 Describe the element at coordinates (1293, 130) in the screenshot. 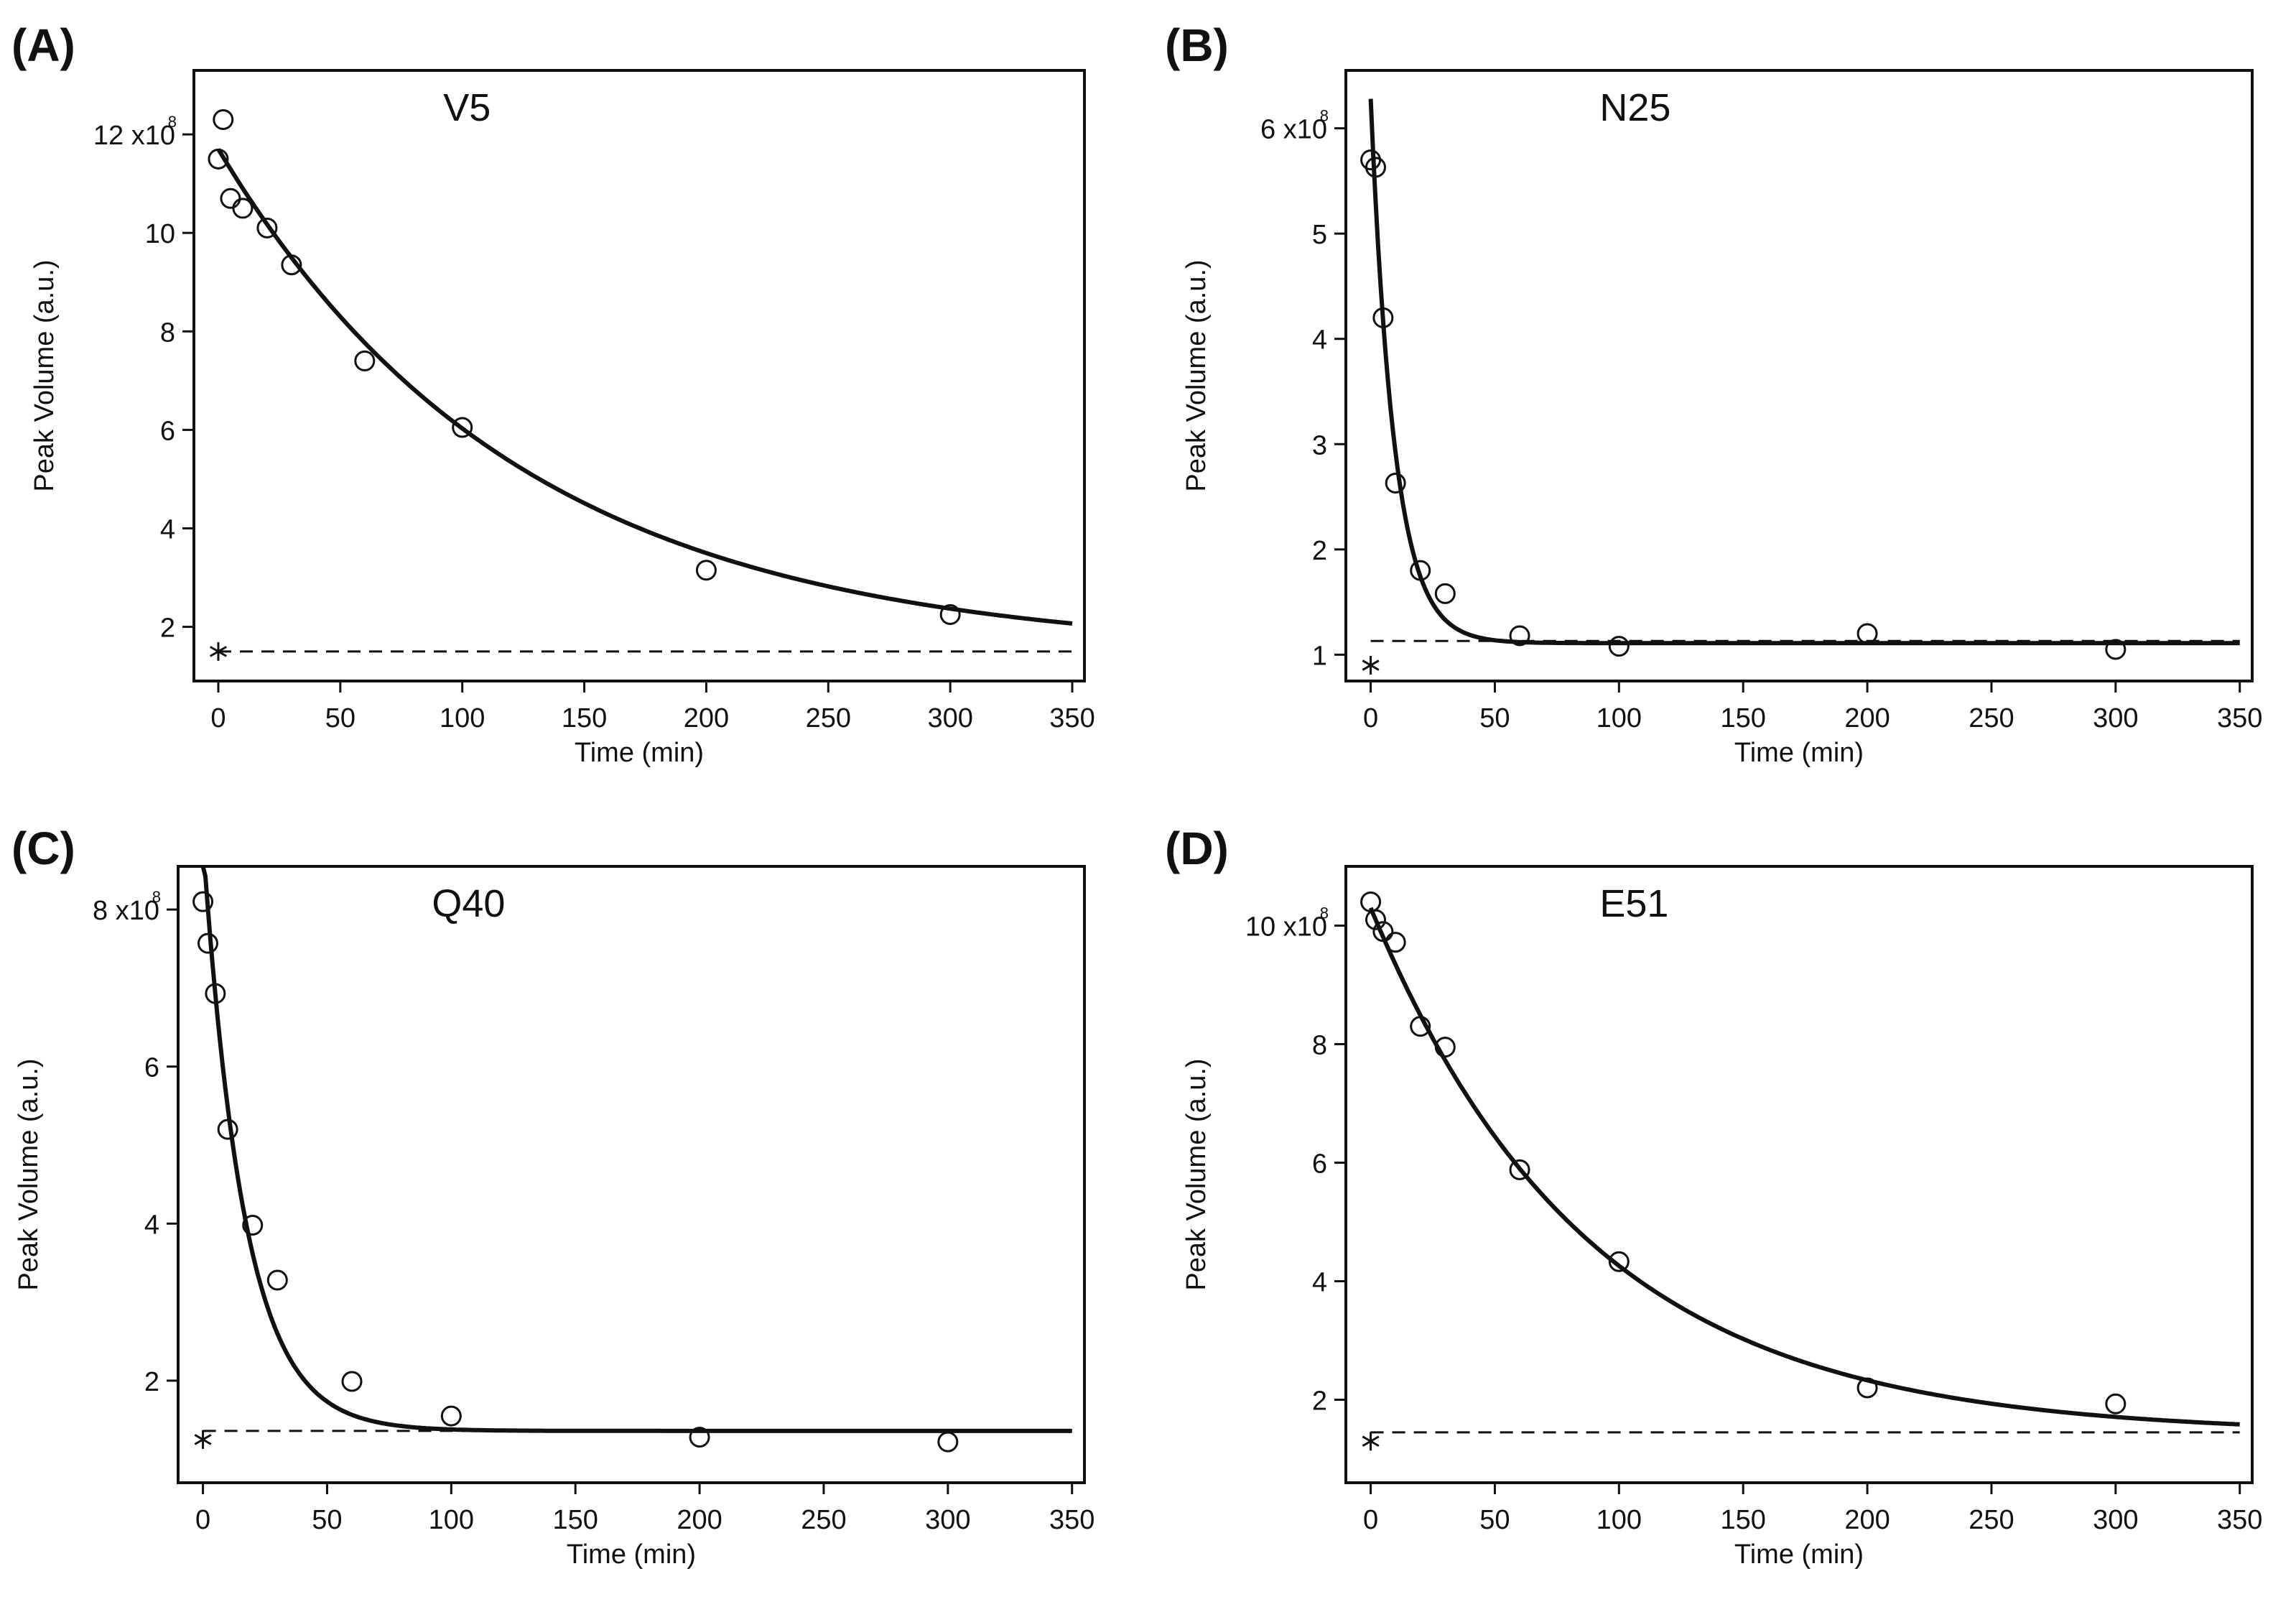

I see `y-tick-label: 6 x10` at that location.